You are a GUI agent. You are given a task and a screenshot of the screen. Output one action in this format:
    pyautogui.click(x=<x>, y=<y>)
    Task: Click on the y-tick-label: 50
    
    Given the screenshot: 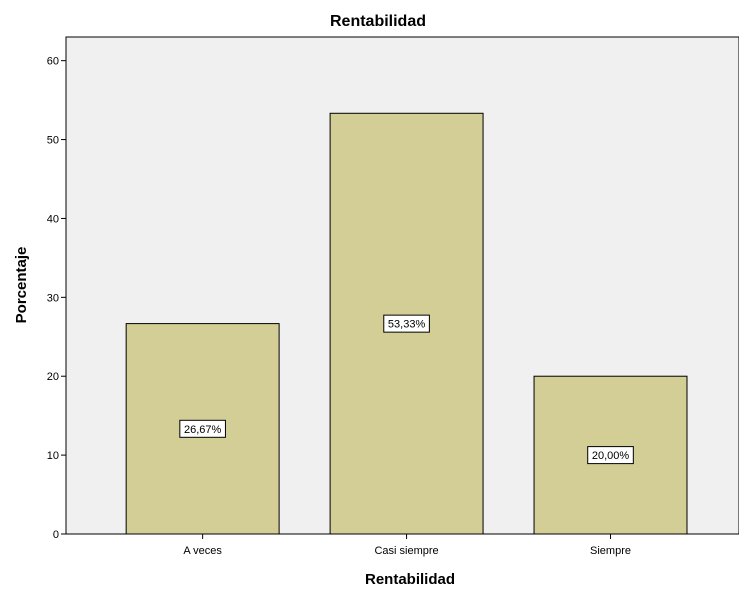 What is the action you would take?
    pyautogui.click(x=53, y=141)
    